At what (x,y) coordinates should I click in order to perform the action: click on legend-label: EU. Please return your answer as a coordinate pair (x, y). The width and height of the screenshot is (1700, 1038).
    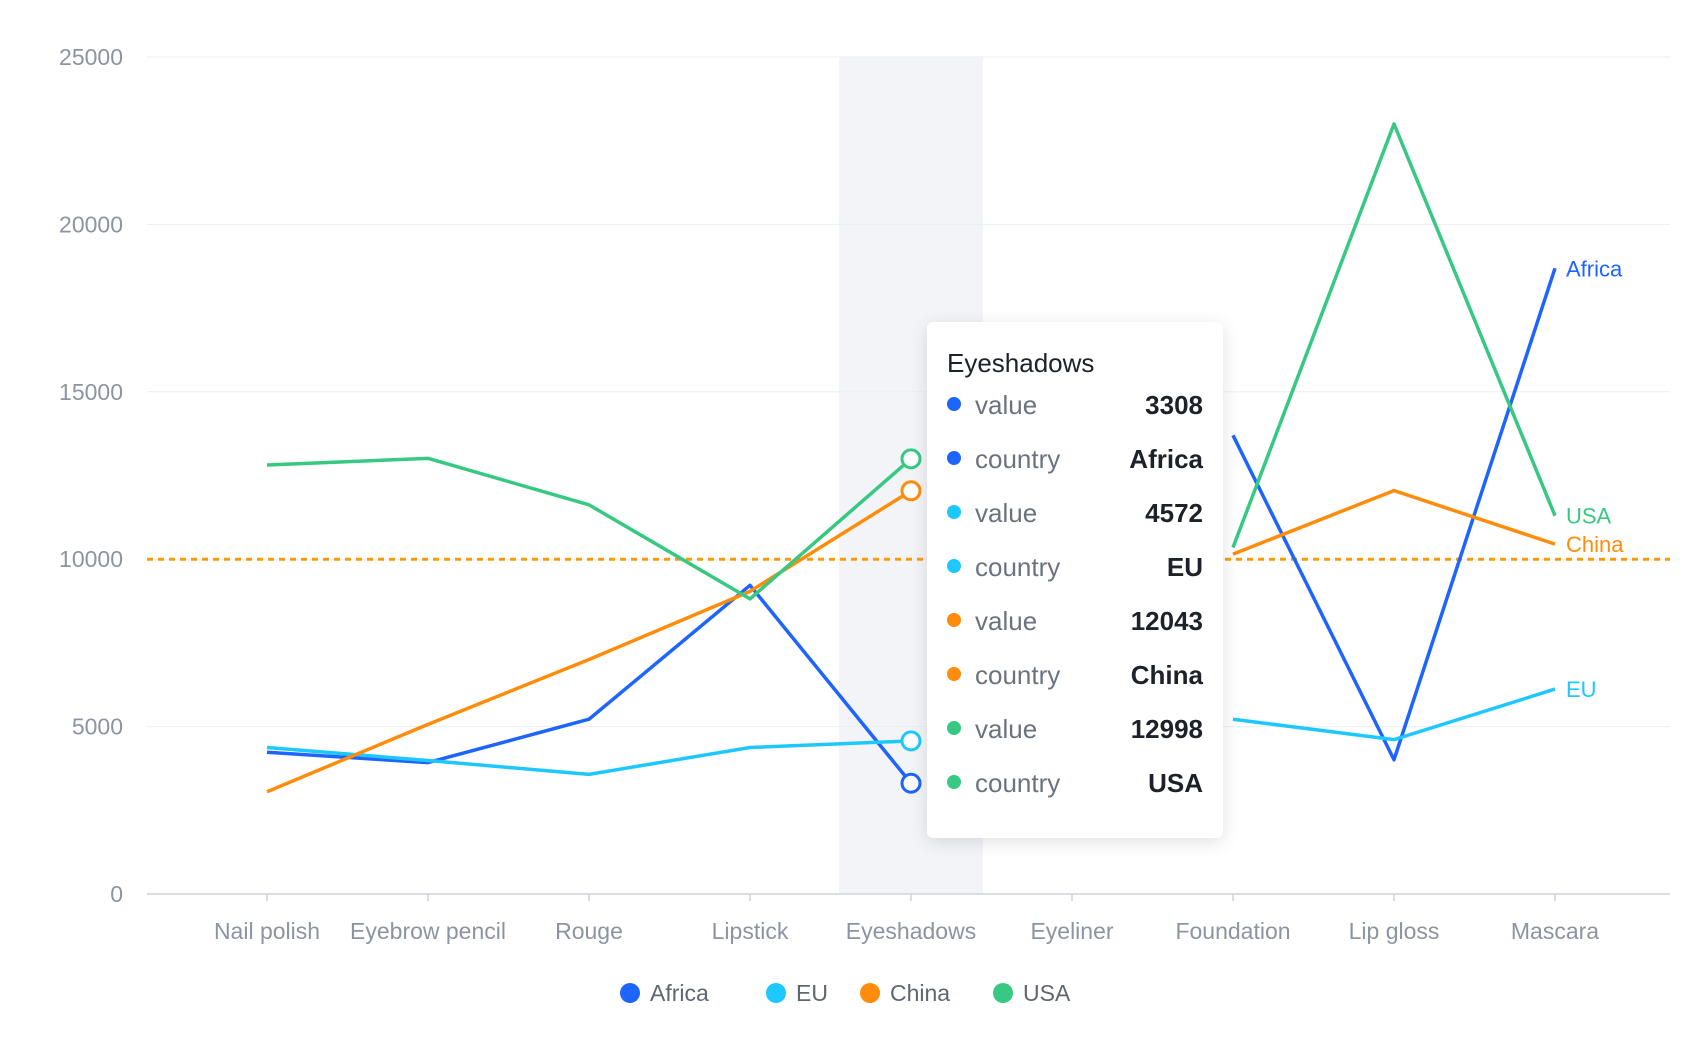
    Looking at the image, I should click on (812, 993).